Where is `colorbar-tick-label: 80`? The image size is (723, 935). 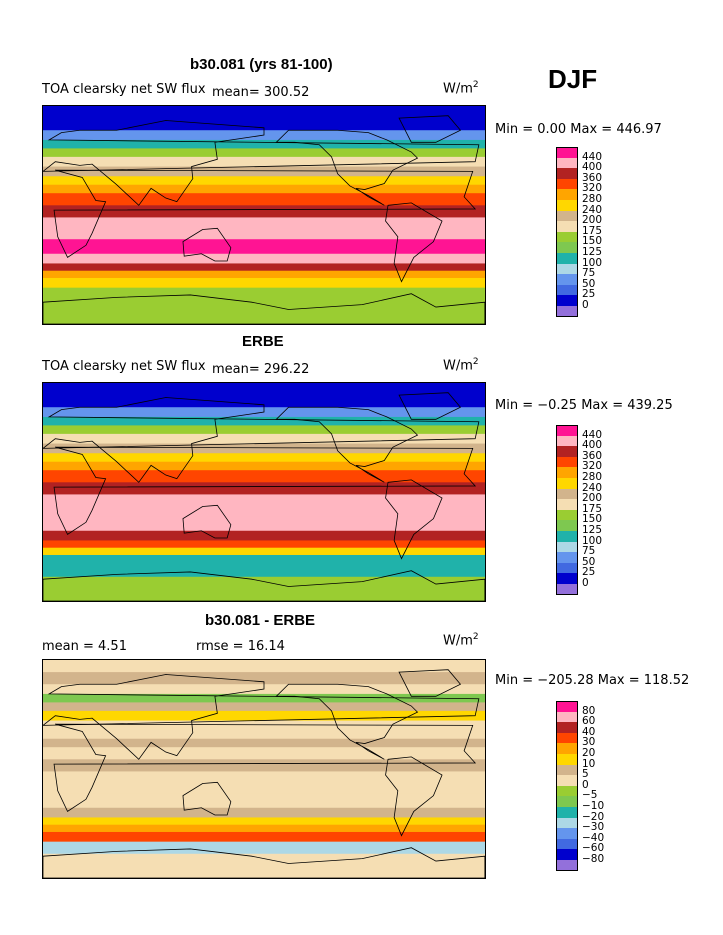 colorbar-tick-label: 80 is located at coordinates (589, 710).